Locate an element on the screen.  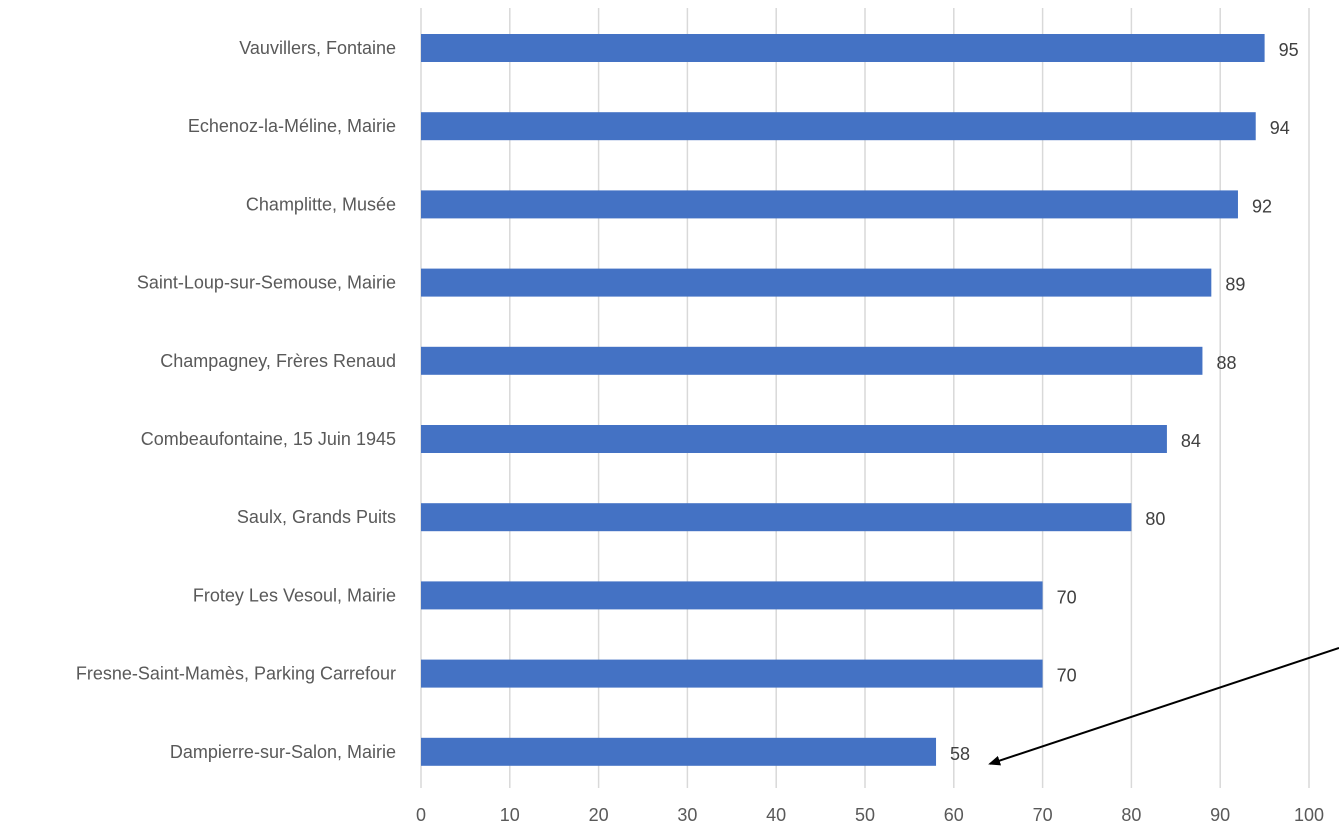
data-label: 95 is located at coordinates (1289, 50).